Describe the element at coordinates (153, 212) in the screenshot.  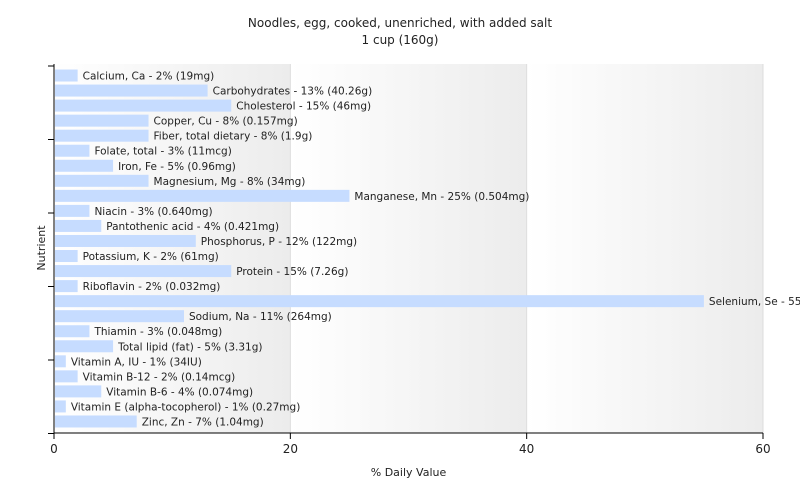
I see `bar-label: Niacin - 3% (0.640mg)` at that location.